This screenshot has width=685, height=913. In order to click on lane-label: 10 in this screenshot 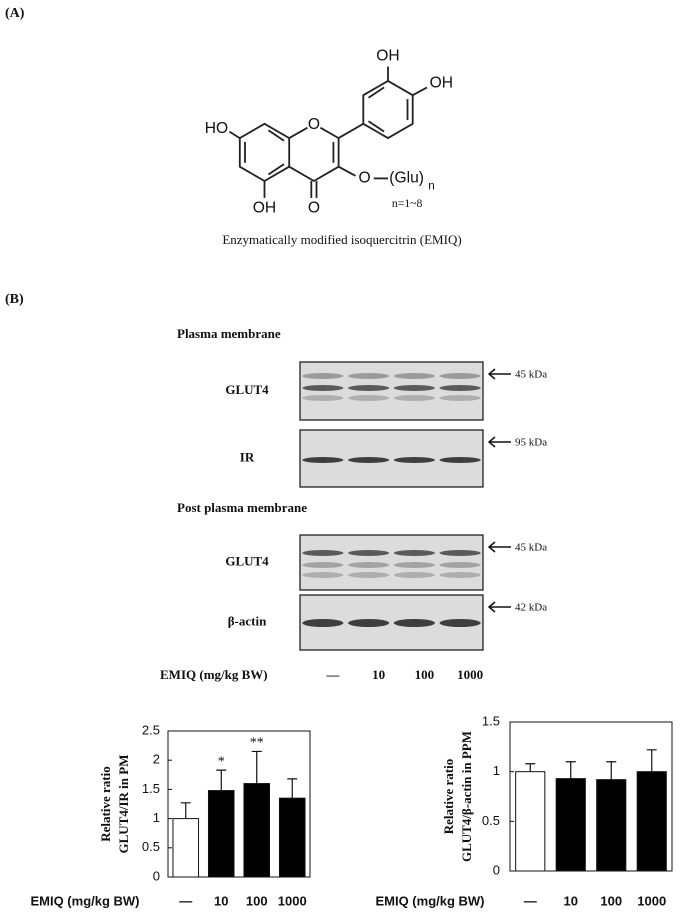, I will do `click(378, 674)`.